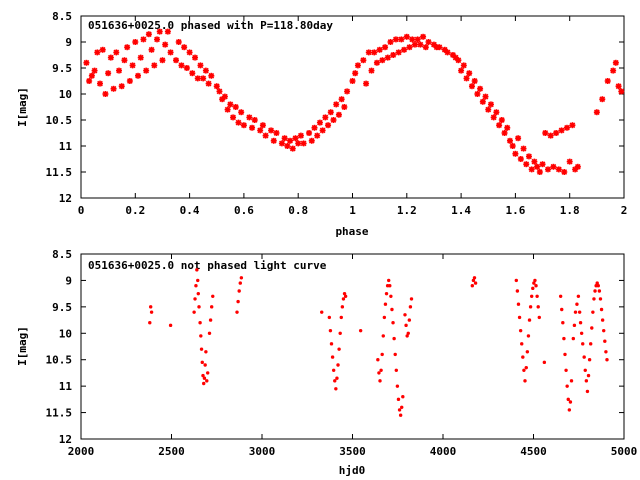 This screenshot has width=640, height=480. Describe the element at coordinates (65, 333) in the screenshot. I see `unphased-ytick-label: 10` at that location.